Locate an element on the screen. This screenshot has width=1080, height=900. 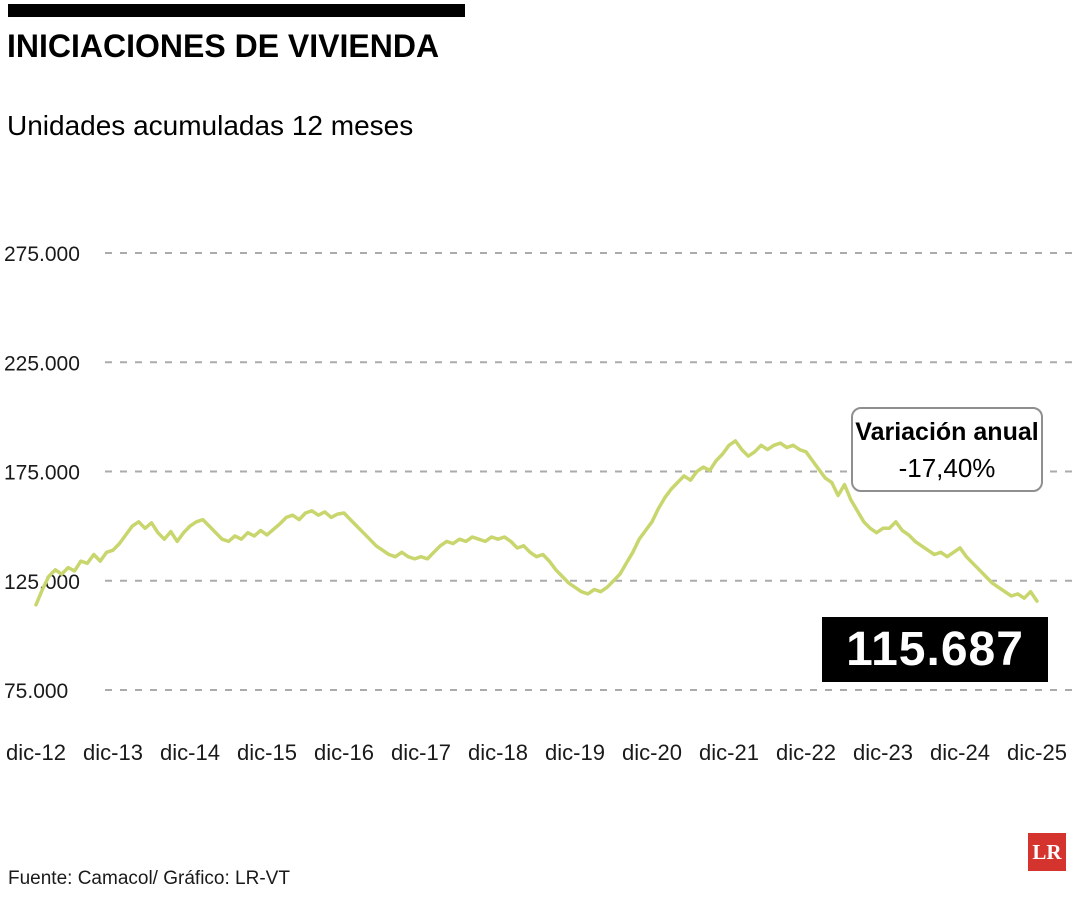
x-axis-tick-label: dic-22 is located at coordinates (806, 752).